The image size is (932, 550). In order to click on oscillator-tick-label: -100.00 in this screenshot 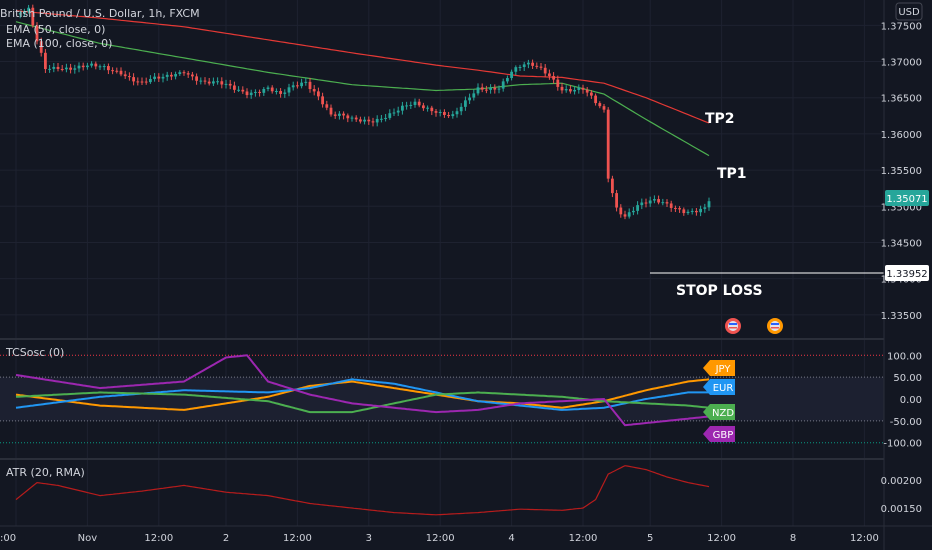, I will do `click(902, 444)`.